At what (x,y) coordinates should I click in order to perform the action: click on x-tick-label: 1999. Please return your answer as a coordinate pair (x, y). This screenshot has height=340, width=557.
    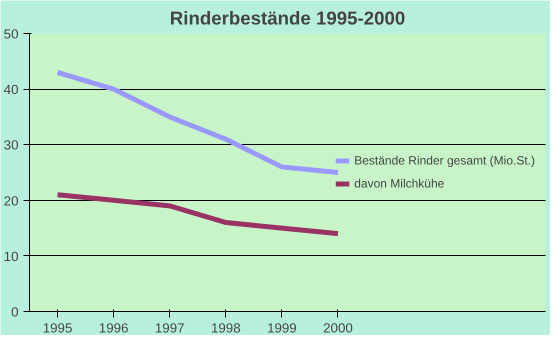
    Looking at the image, I should click on (282, 328).